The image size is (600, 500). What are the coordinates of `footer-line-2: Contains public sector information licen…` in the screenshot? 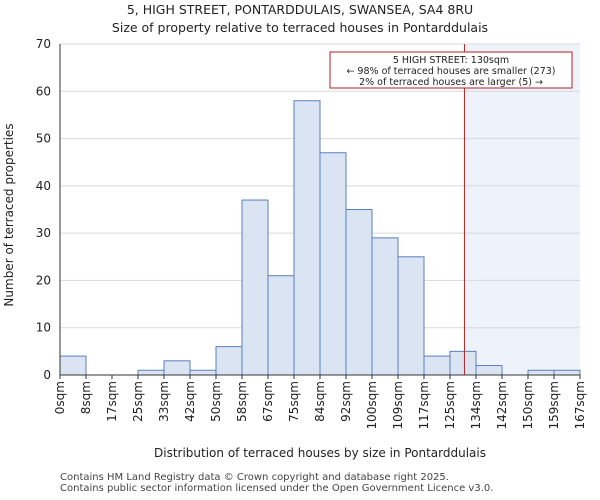 It's located at (277, 488).